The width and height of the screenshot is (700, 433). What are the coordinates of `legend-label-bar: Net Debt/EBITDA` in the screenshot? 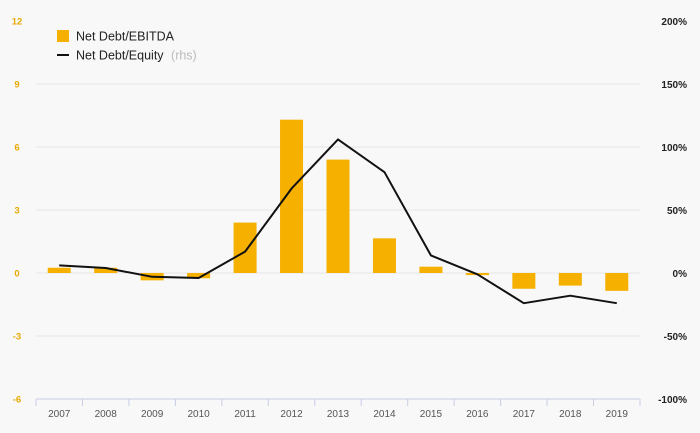 It's located at (125, 37).